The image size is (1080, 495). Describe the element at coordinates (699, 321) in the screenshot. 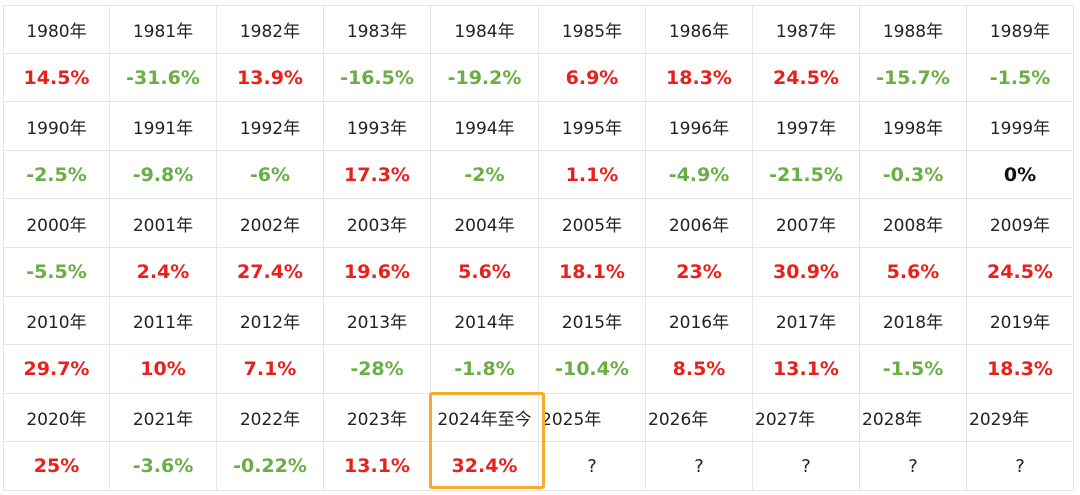

I see `year-label: 2016年` at that location.